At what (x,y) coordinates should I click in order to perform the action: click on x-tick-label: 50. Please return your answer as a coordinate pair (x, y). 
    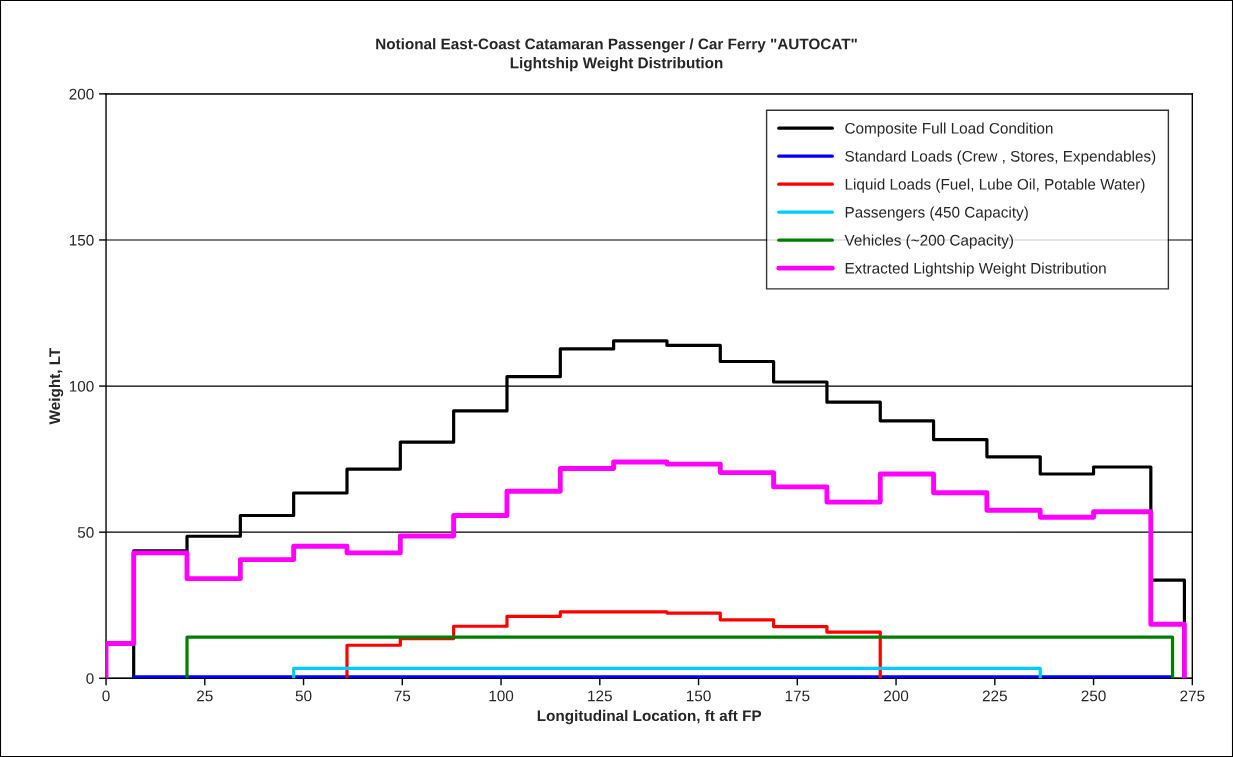
    Looking at the image, I should click on (303, 696).